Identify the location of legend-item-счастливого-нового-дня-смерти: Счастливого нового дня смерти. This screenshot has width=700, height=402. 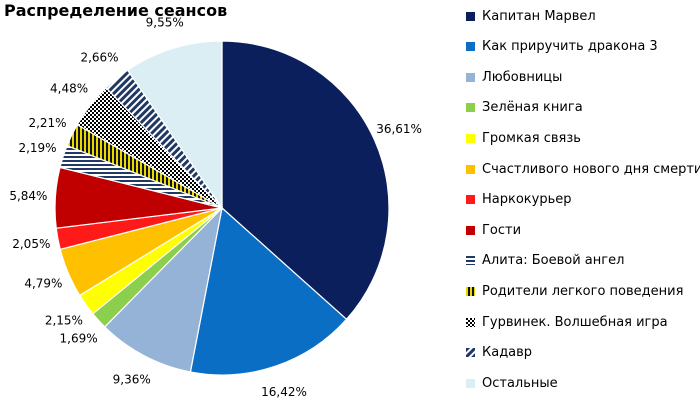
(583, 169).